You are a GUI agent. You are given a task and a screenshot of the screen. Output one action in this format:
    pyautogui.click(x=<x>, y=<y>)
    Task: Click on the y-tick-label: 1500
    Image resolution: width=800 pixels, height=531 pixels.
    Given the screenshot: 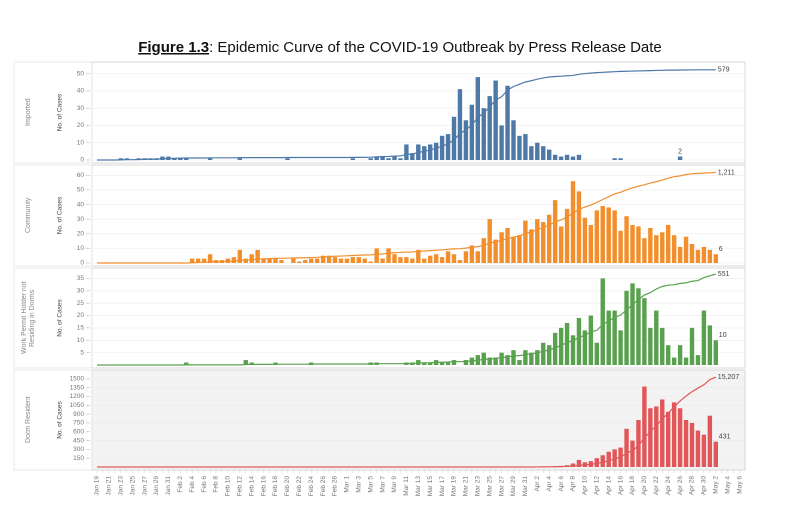 What is the action you would take?
    pyautogui.click(x=77, y=379)
    